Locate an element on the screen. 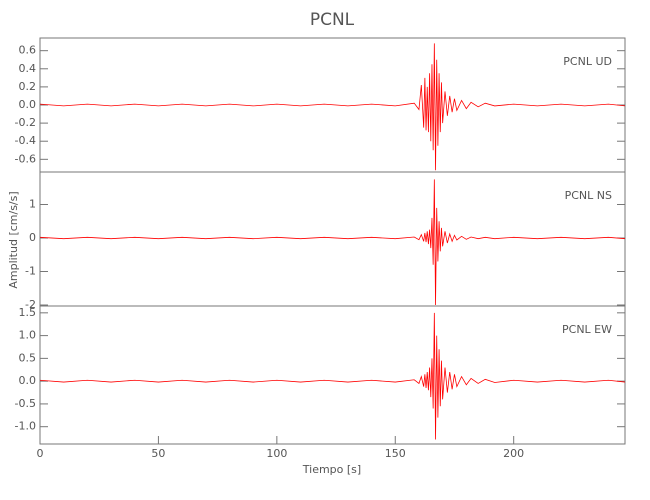 This screenshot has height=500, width=650. y-tick-label: 0.2 is located at coordinates (28, 86).